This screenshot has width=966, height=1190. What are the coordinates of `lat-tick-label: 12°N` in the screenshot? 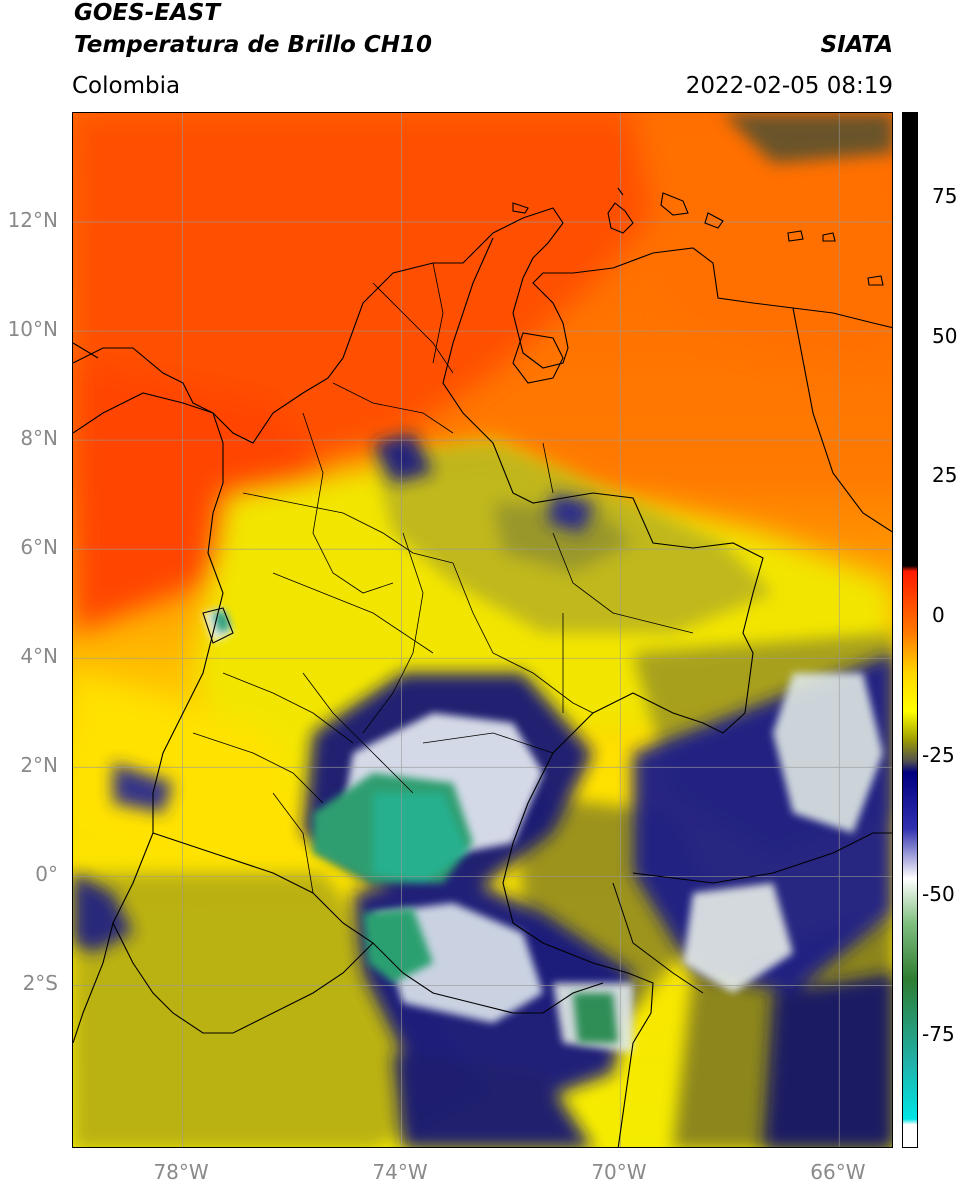 It's located at (32, 220).